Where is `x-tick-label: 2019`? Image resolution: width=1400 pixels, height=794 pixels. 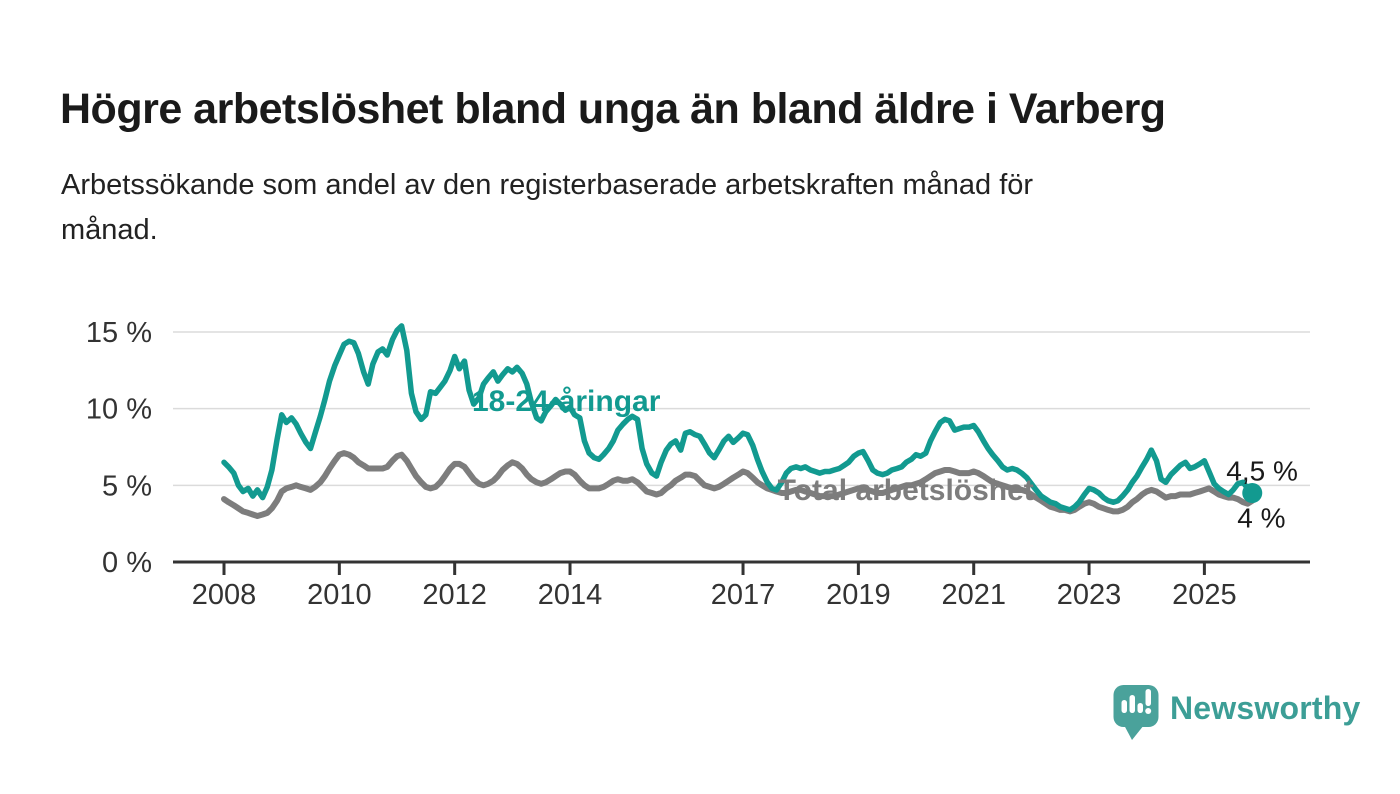
x-tick-label: 2019 is located at coordinates (858, 595).